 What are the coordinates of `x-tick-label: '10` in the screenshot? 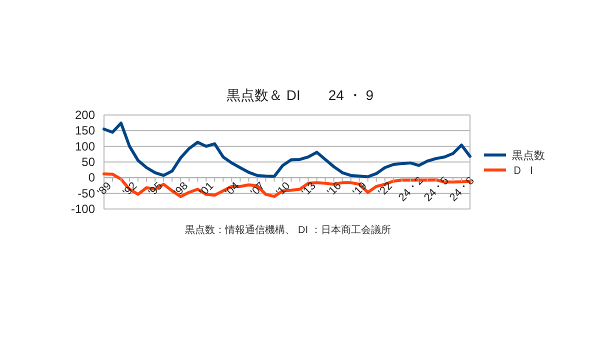 It's located at (283, 189).